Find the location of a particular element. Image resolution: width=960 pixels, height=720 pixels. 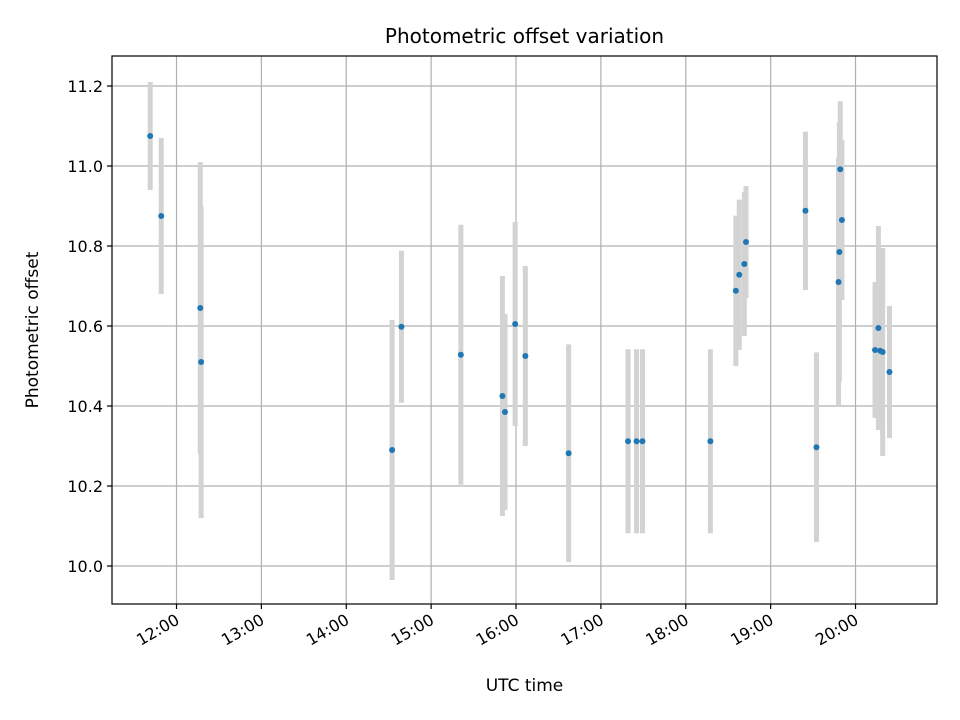

x-tick-label: 17:00 is located at coordinates (581, 630).